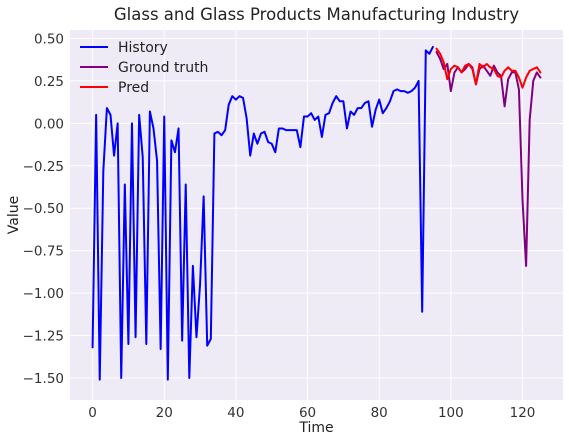 Image resolution: width=569 pixels, height=440 pixels. Describe the element at coordinates (451, 413) in the screenshot. I see `x-tick-label: 100` at that location.